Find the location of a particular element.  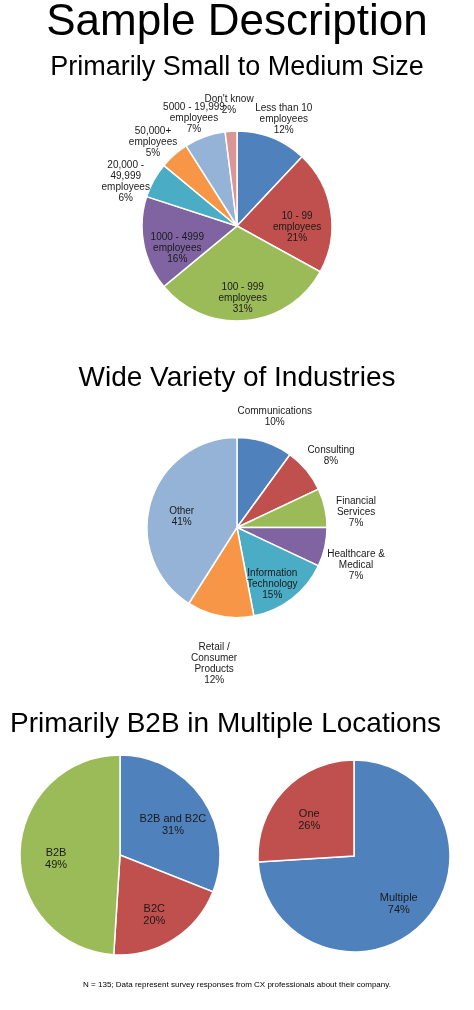

pie-slice is located at coordinates (354, 856).